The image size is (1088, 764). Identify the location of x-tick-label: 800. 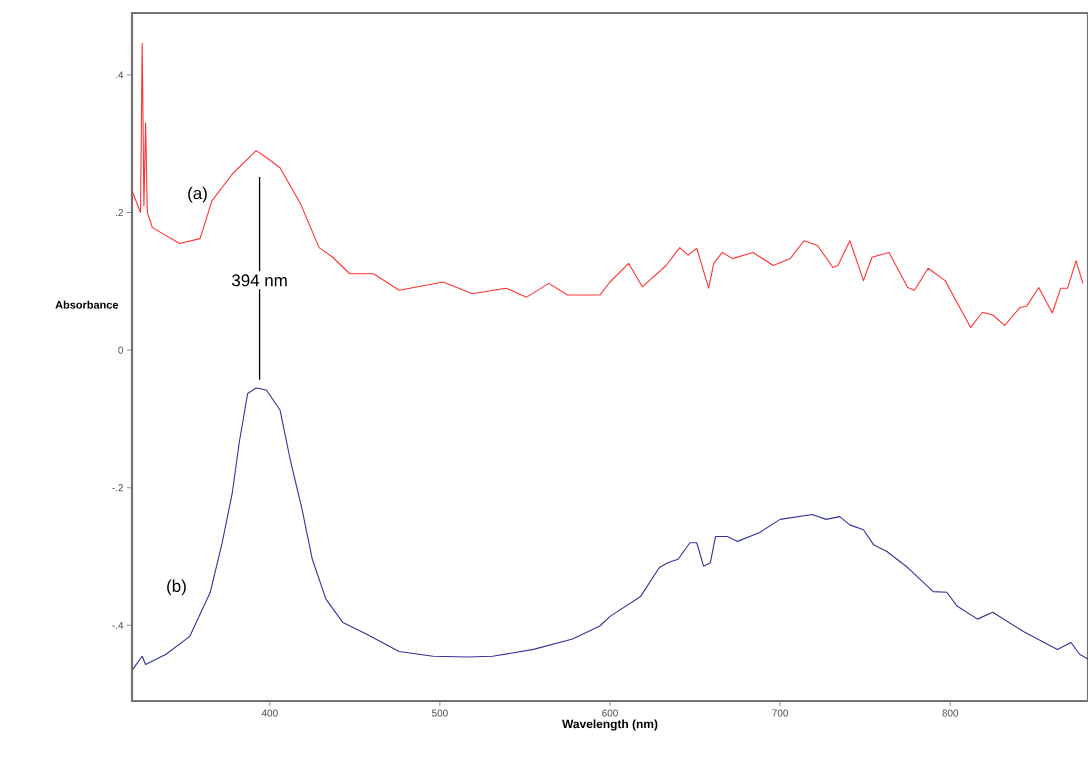
(950, 713).